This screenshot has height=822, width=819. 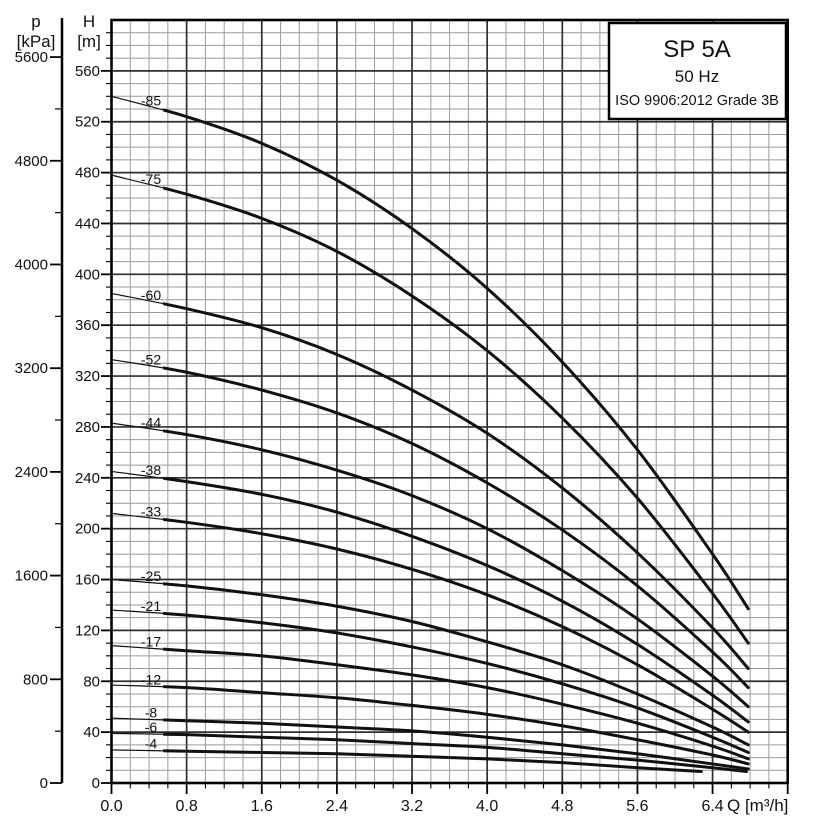 I want to click on head-tick-label: 480, so click(x=87, y=173).